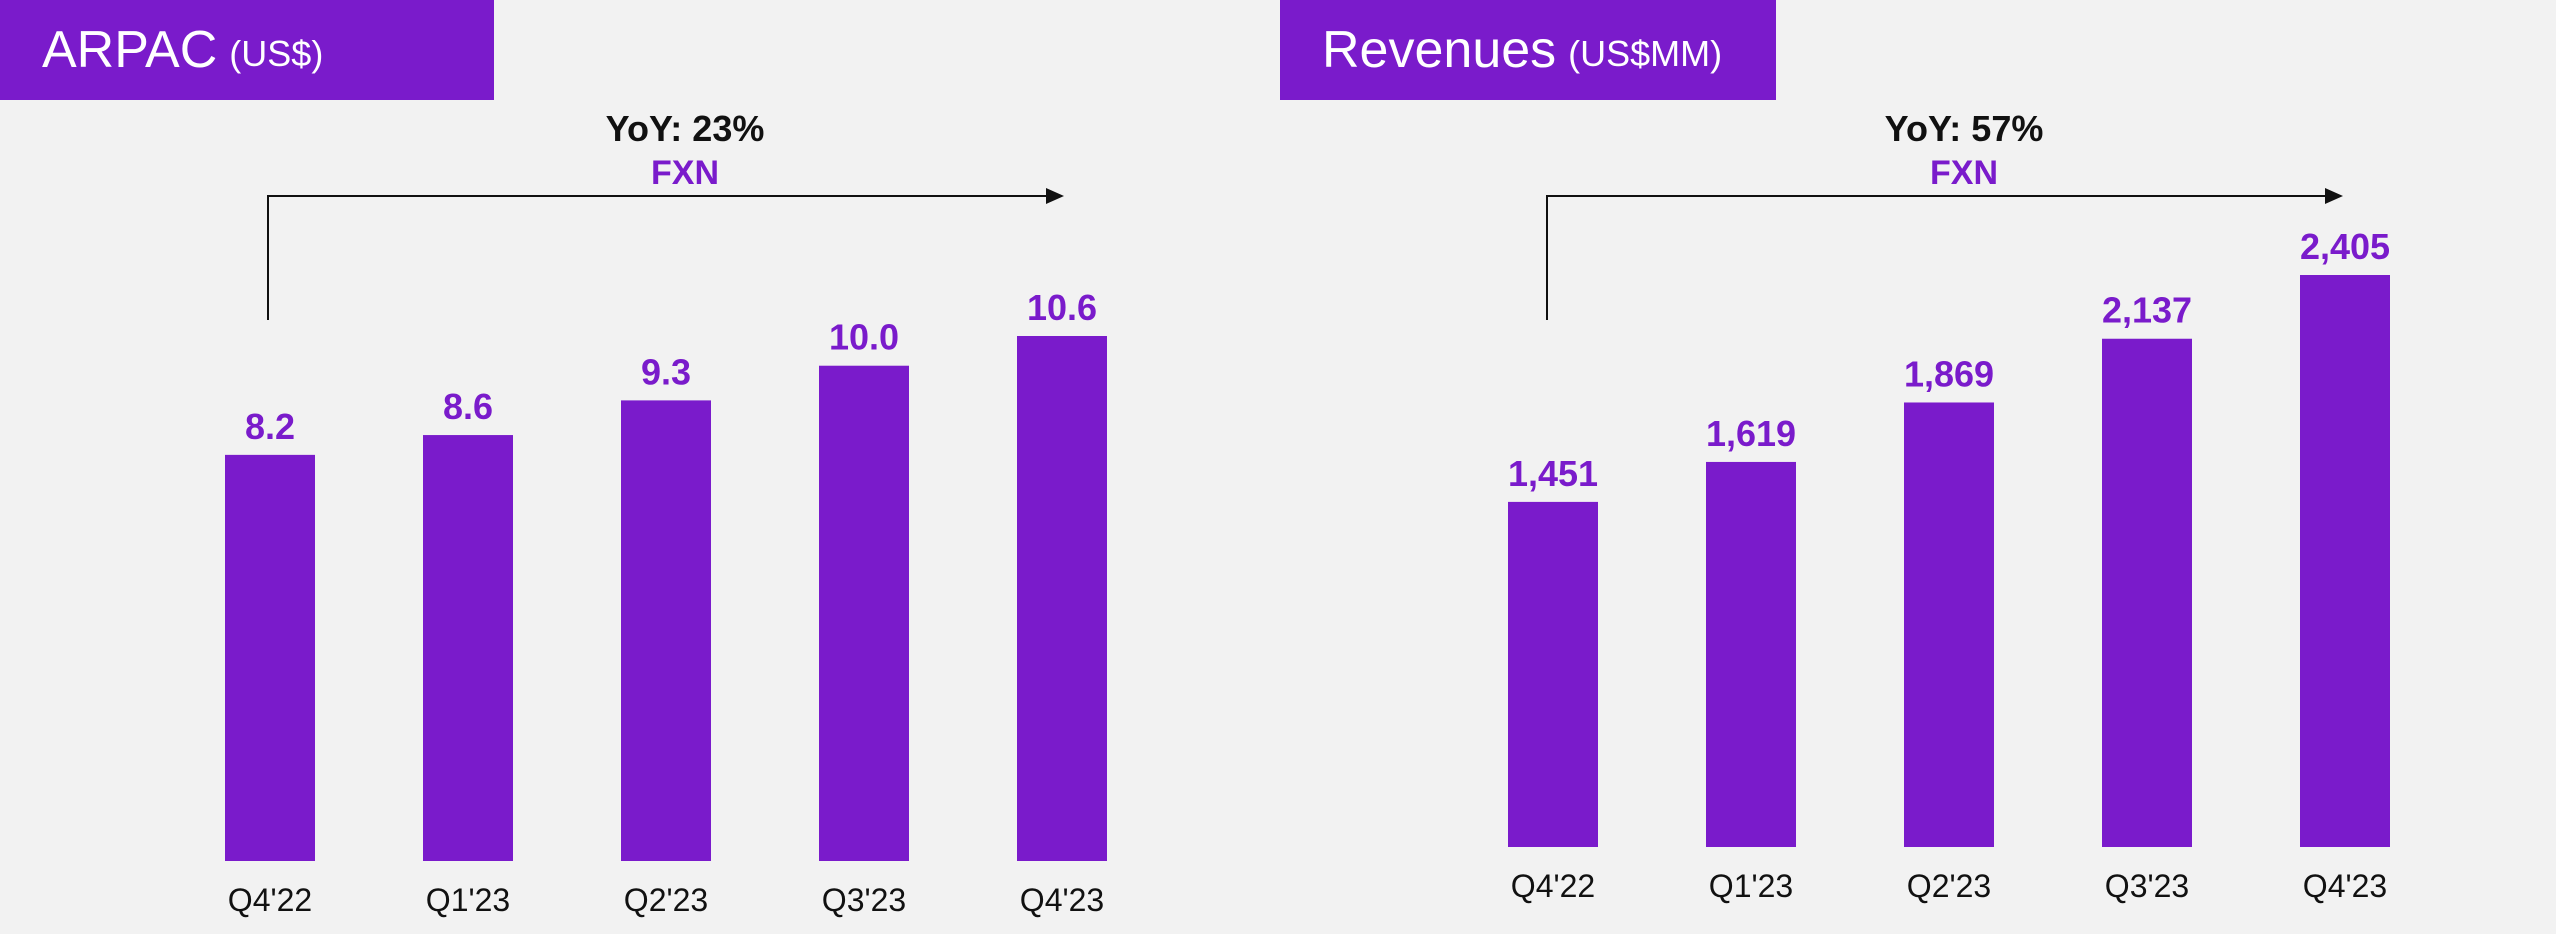 The image size is (2556, 934). What do you see at coordinates (130, 50) in the screenshot?
I see `arpac-title: ARPAC` at bounding box center [130, 50].